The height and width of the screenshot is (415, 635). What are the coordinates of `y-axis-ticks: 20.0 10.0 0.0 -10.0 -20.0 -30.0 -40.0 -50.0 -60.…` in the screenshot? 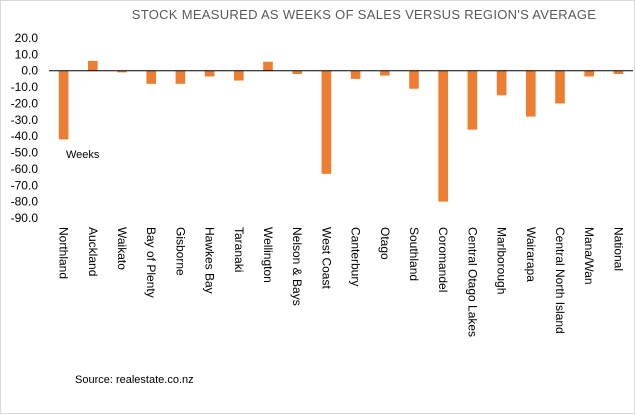 It's located at (25, 128).